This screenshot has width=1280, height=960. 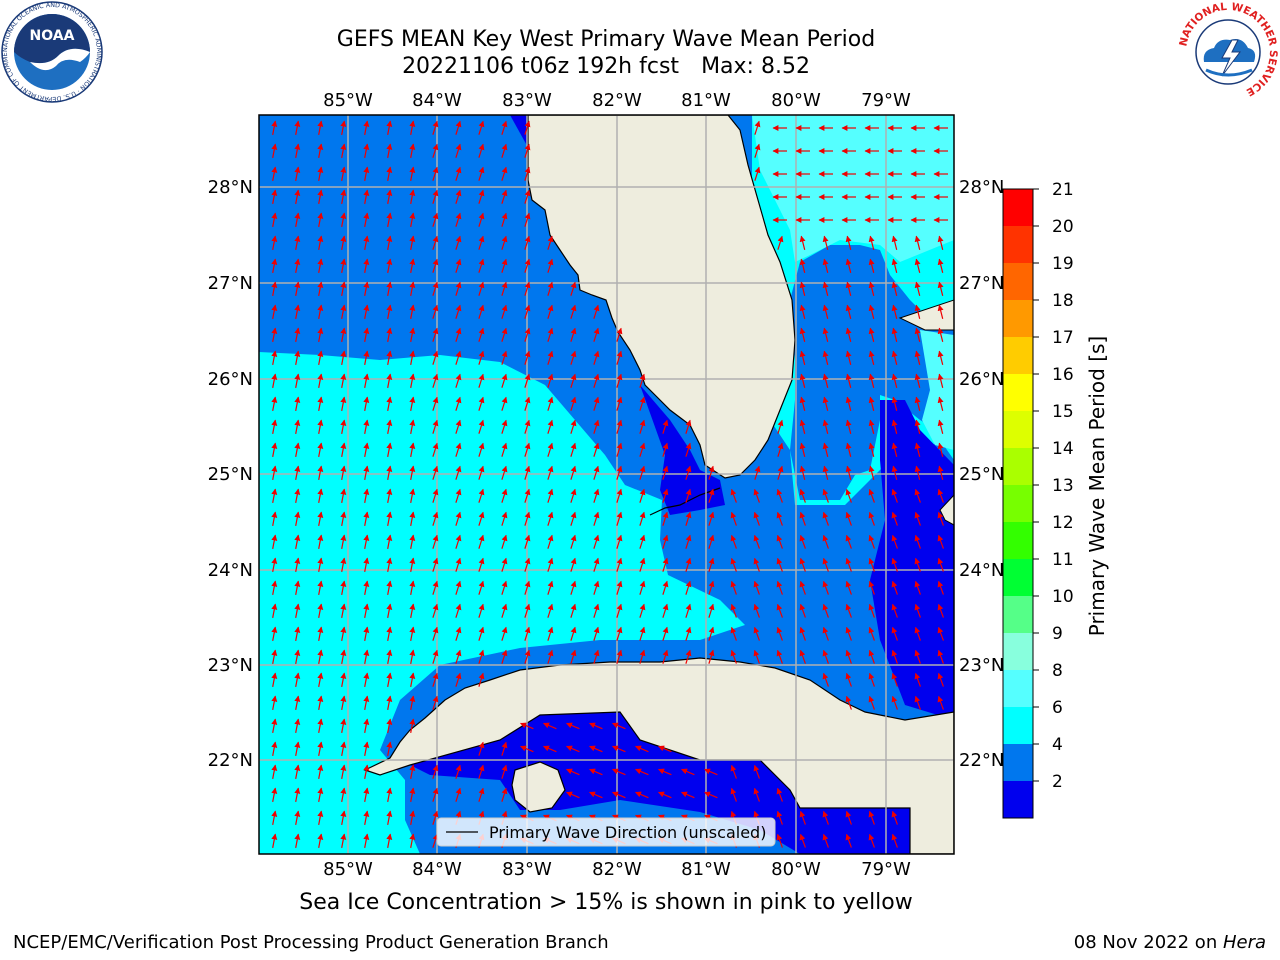 What do you see at coordinates (1057, 745) in the screenshot?
I see `colorbar-tick-label: 4` at bounding box center [1057, 745].